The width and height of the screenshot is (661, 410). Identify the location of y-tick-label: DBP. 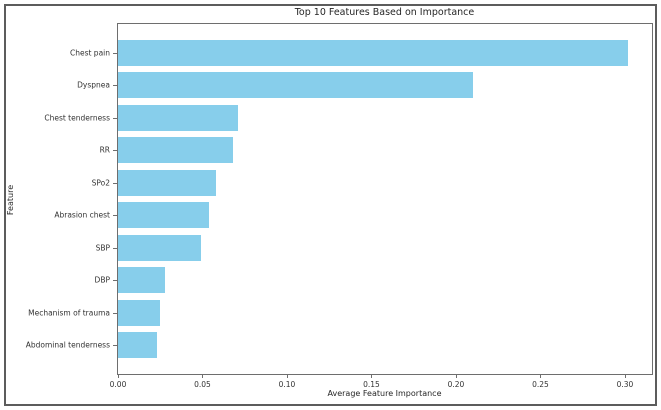
(102, 280).